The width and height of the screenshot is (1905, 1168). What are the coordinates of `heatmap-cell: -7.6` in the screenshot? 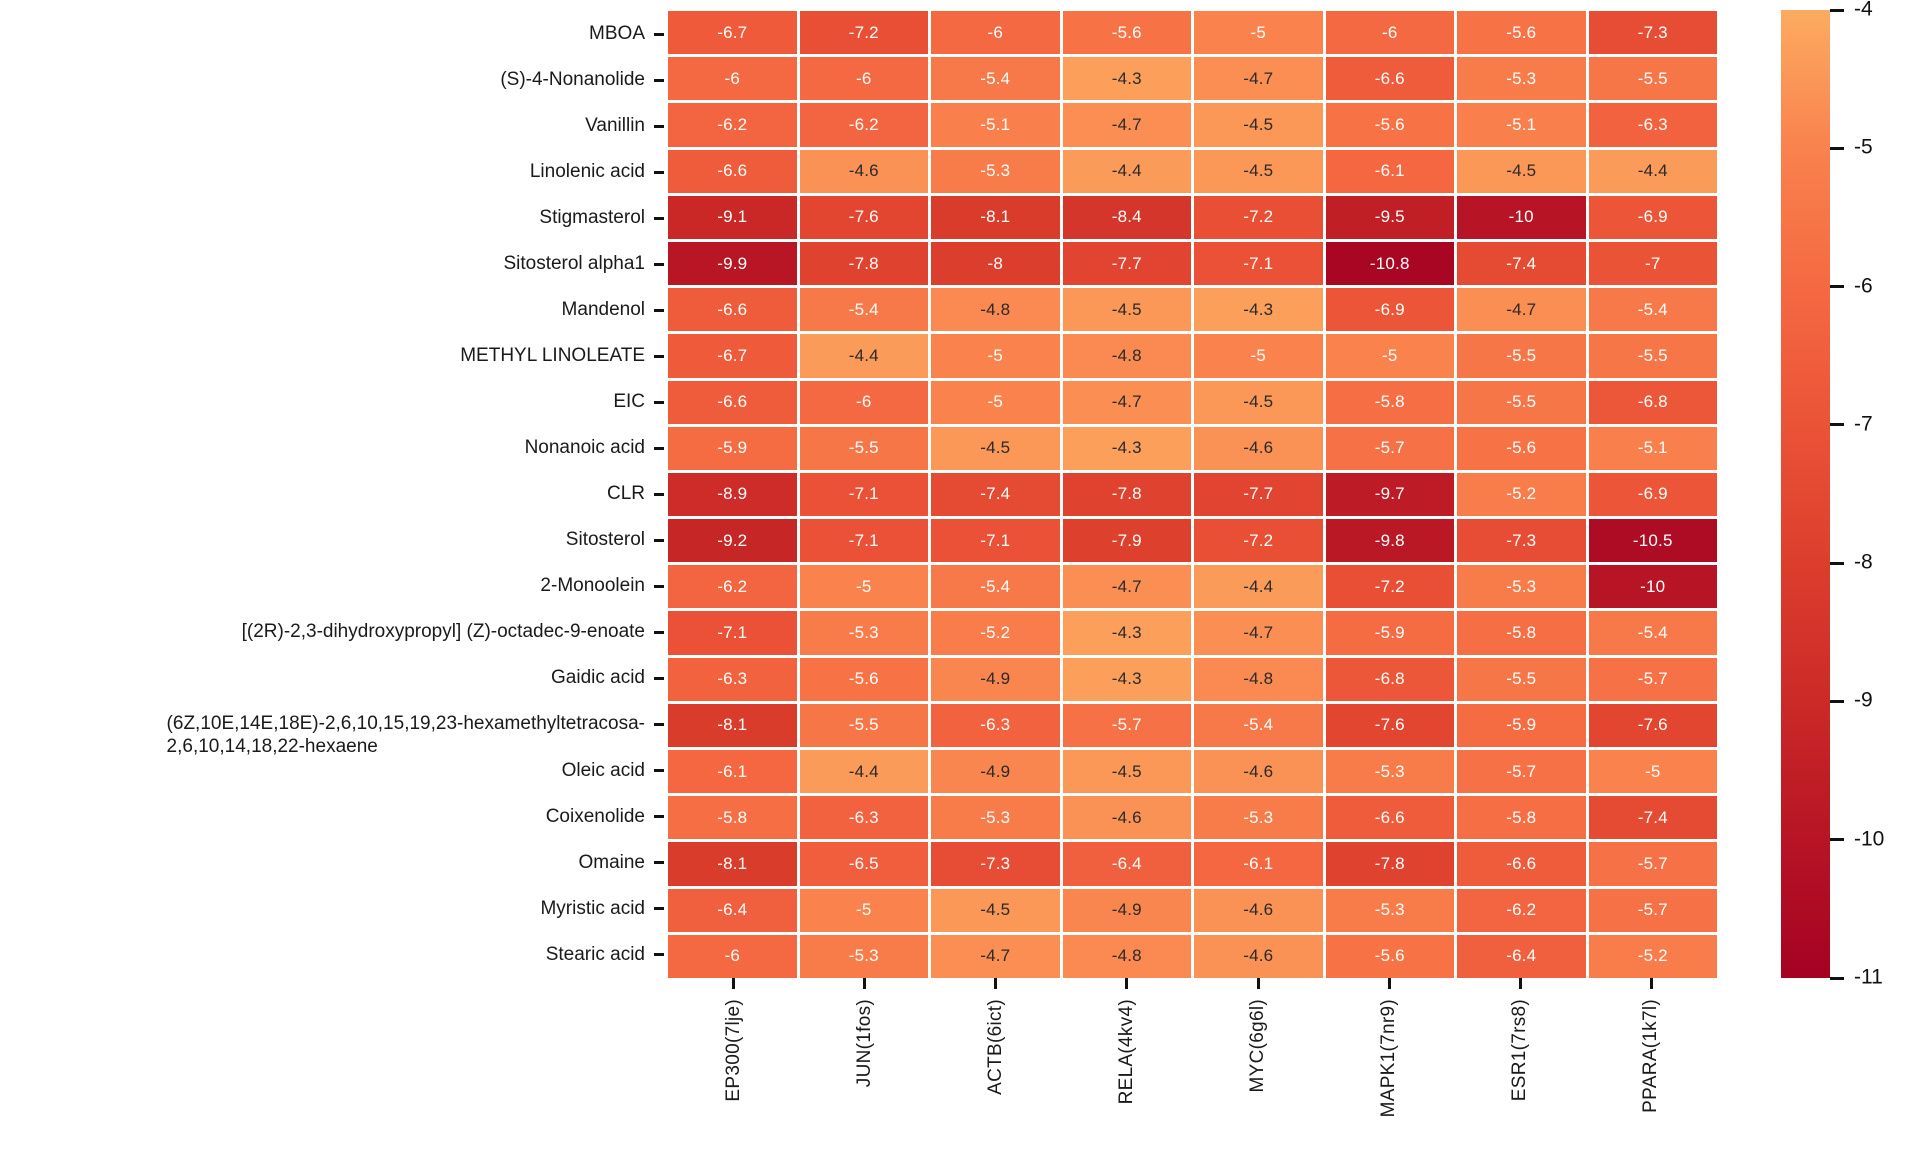 It's located at (1652, 725).